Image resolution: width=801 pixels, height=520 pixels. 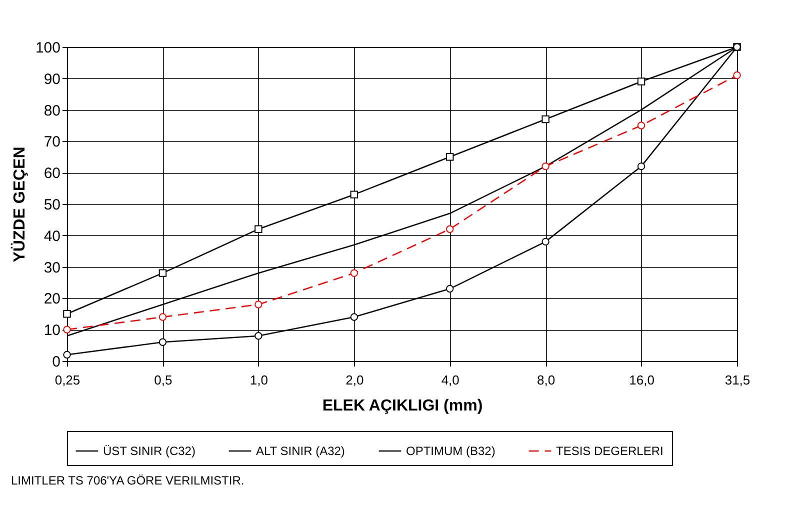 What do you see at coordinates (610, 451) in the screenshot?
I see `legend-label: TESIS DEGERLERI` at bounding box center [610, 451].